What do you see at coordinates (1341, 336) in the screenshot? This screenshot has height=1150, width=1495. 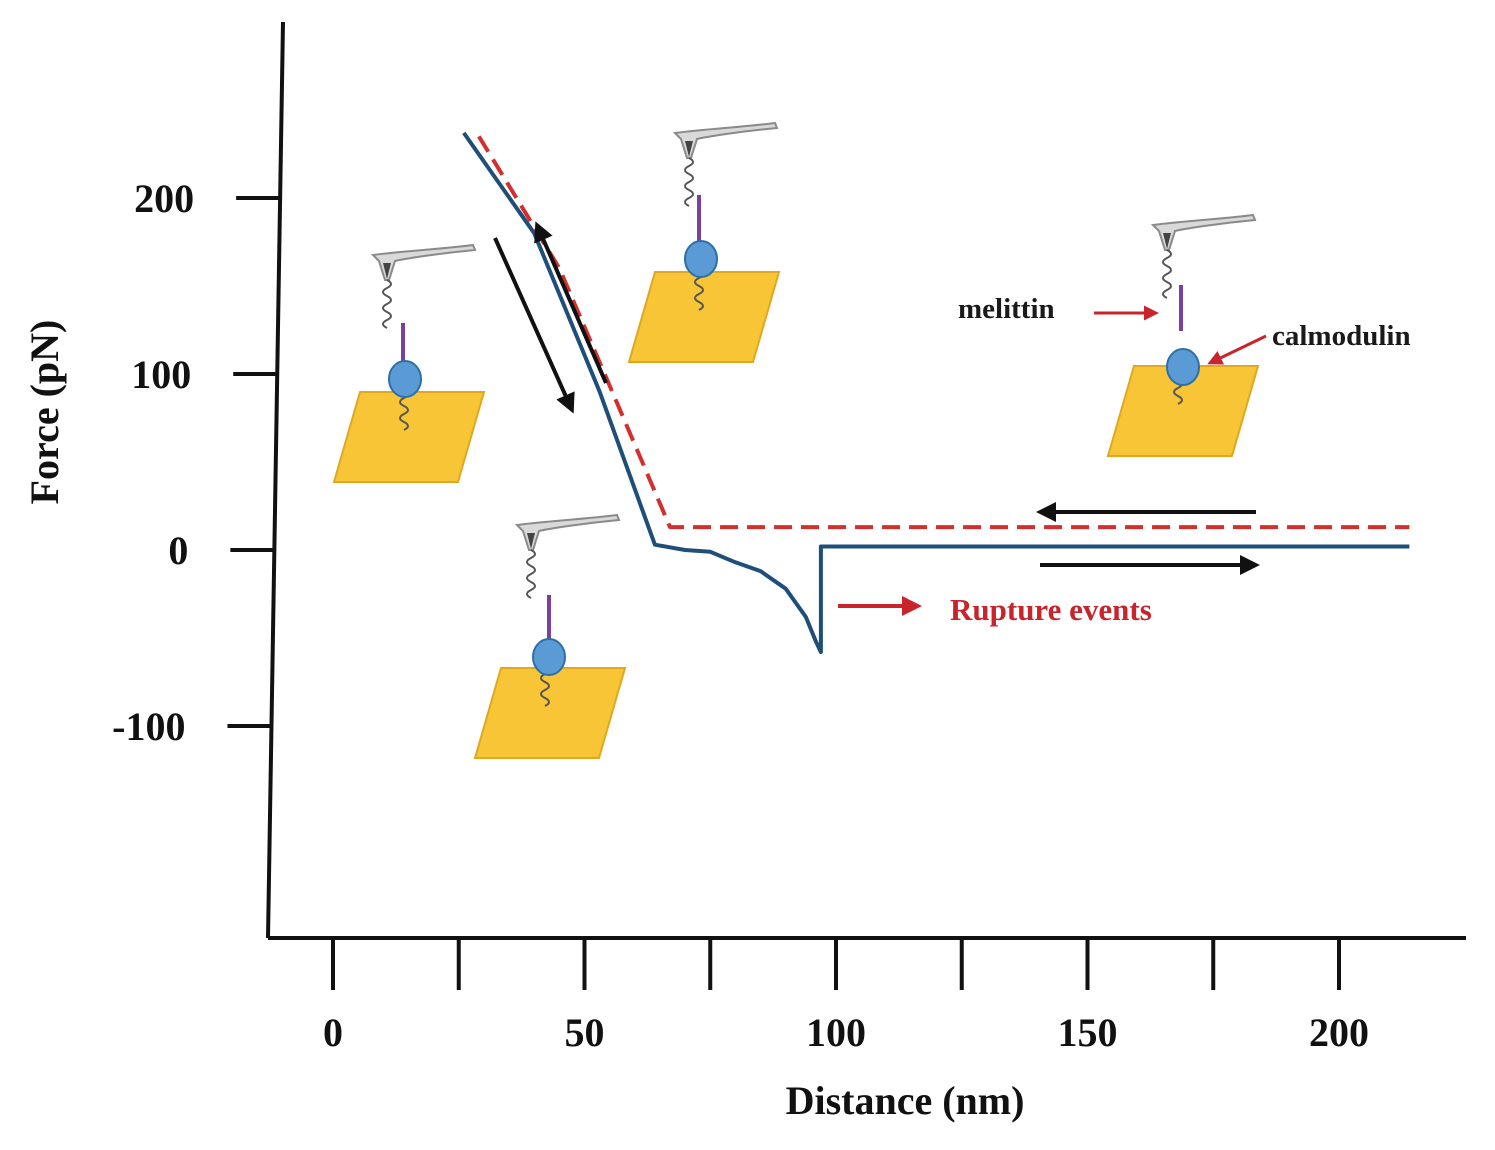 I see `calmodulin-label: calmodulin` at bounding box center [1341, 336].